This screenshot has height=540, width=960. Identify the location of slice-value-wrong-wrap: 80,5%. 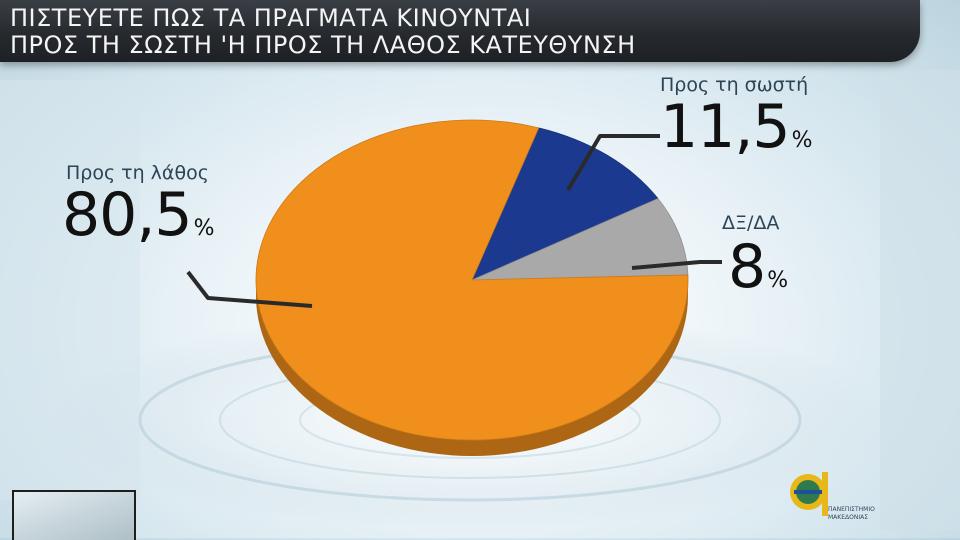
(138, 215).